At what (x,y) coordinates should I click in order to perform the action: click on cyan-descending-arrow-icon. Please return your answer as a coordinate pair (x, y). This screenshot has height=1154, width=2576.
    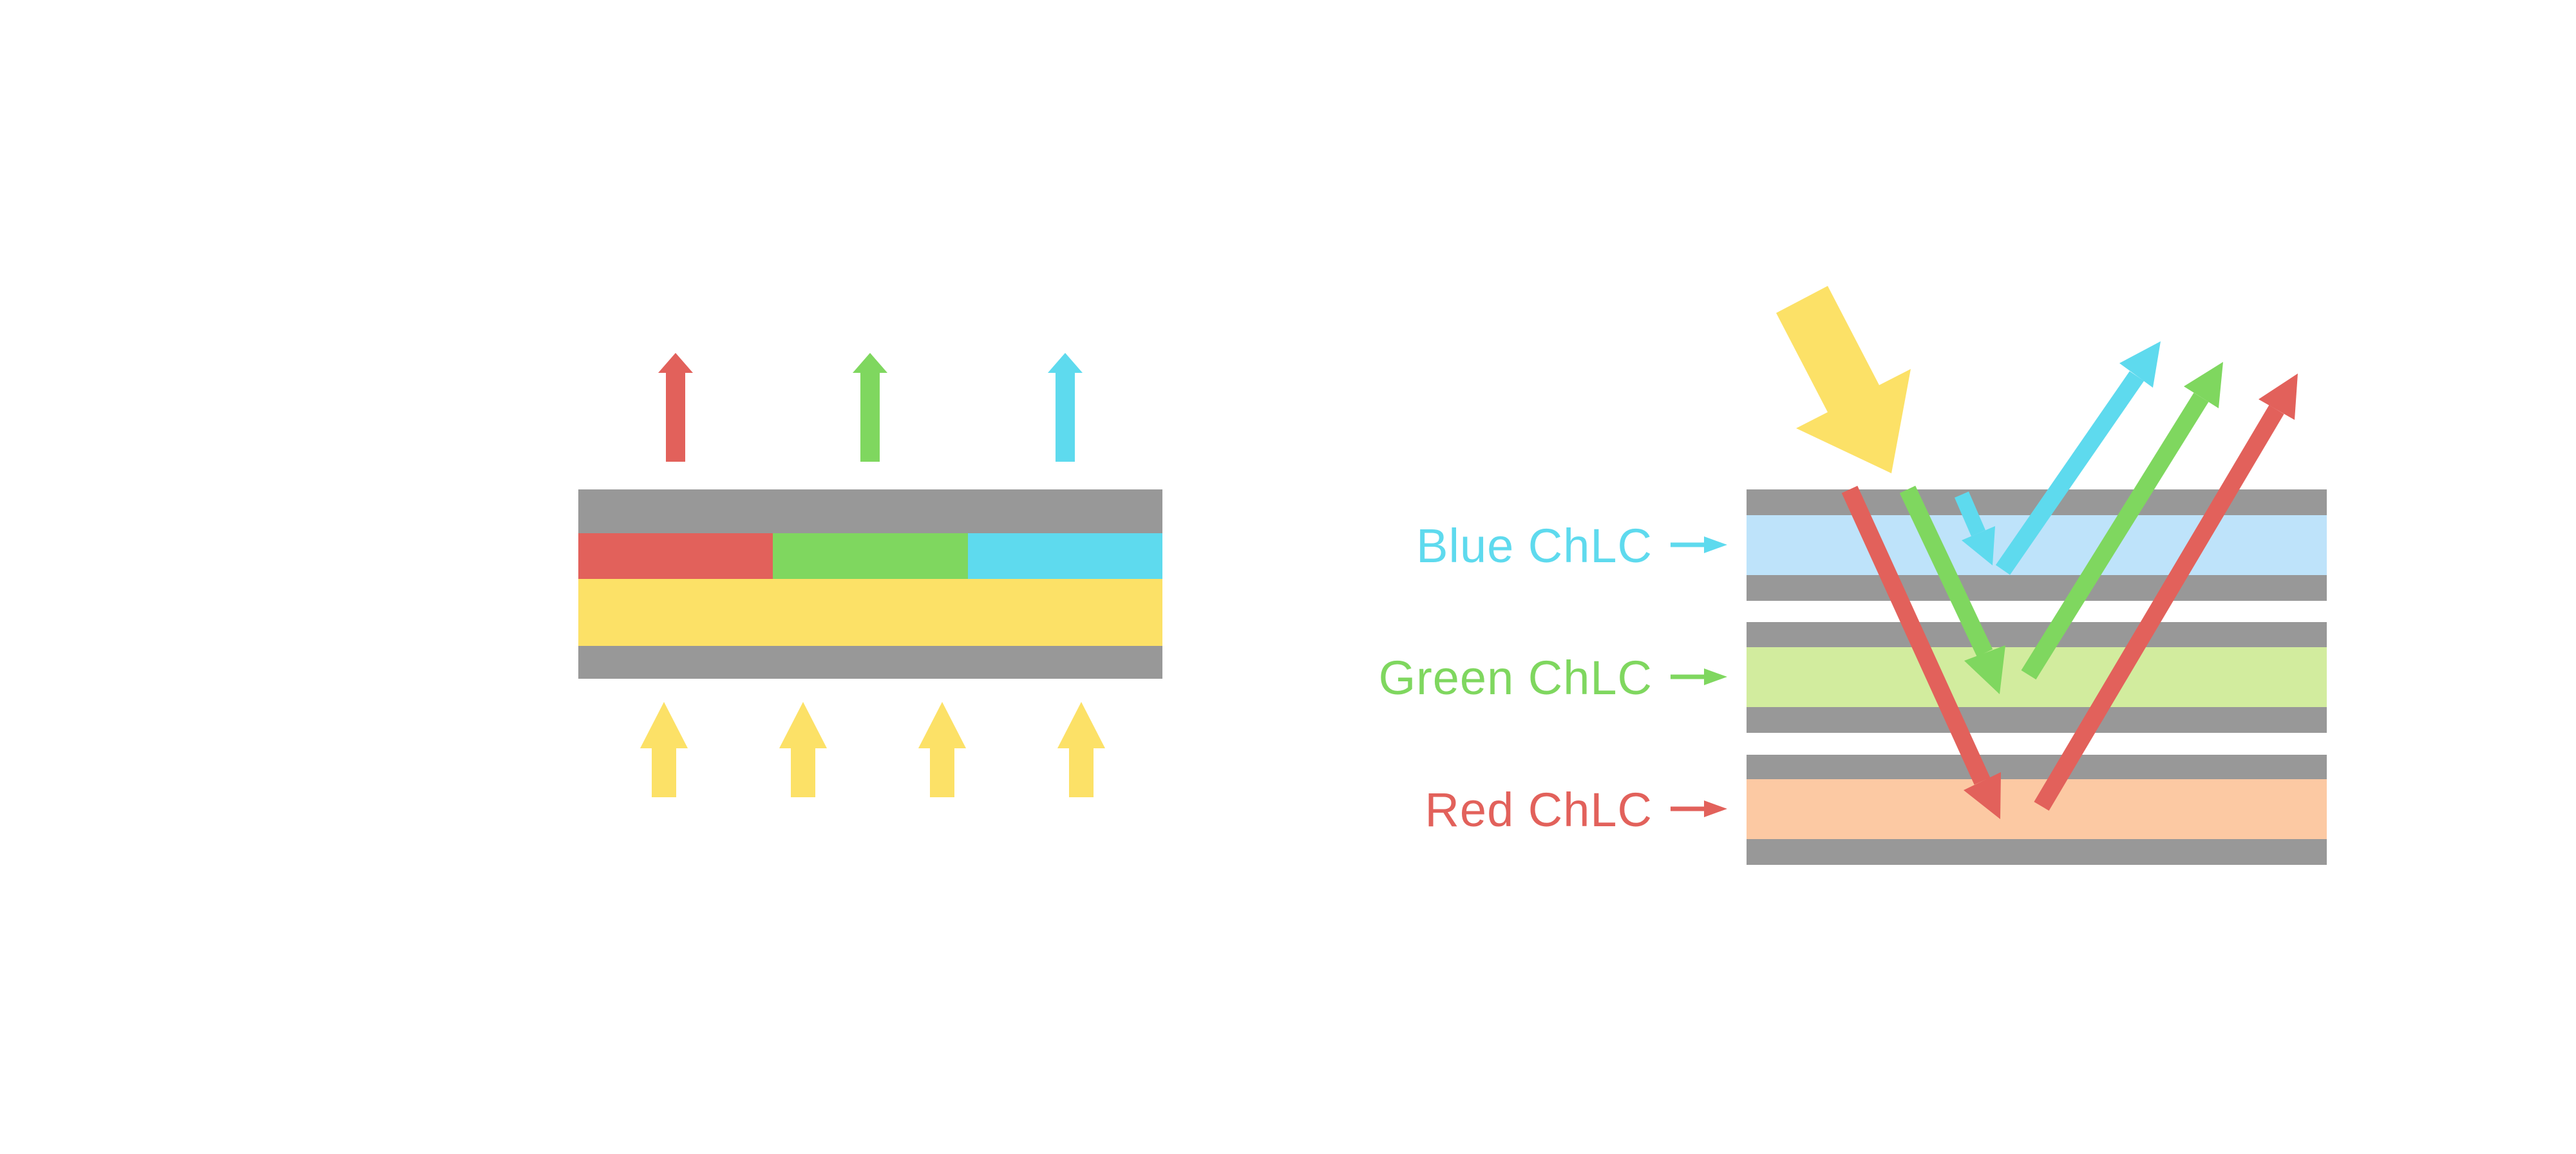
    Looking at the image, I should click on (1975, 528).